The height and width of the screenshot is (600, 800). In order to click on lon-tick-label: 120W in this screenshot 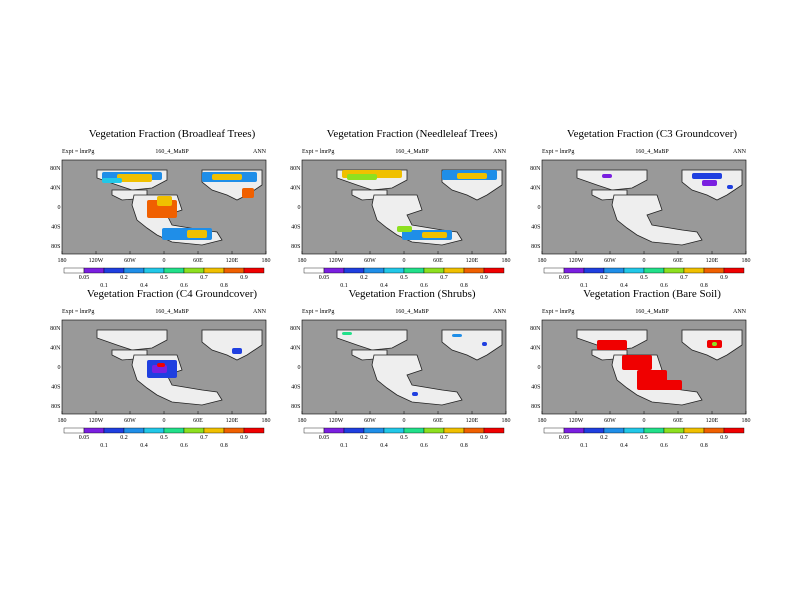, I will do `click(96, 261)`.